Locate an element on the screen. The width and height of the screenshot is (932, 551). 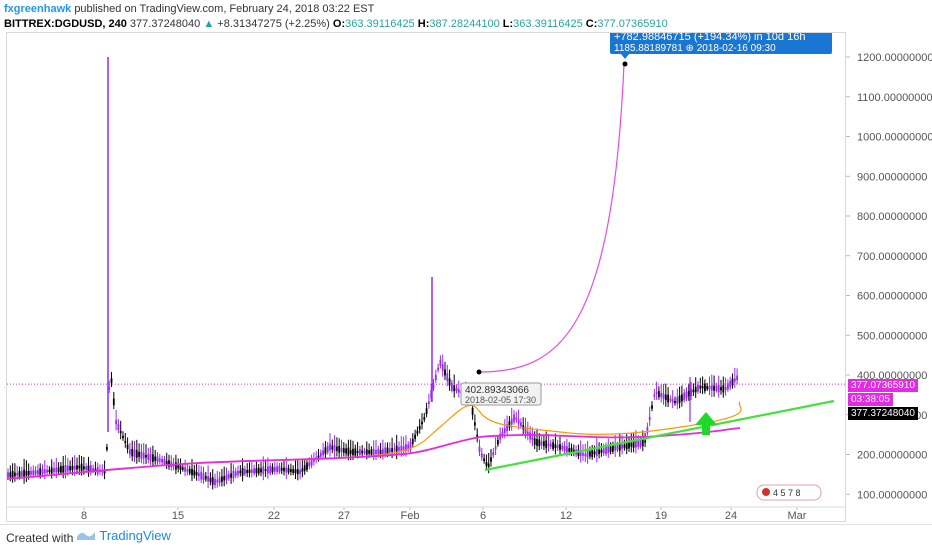
x-tick-label: Mar is located at coordinates (797, 516).